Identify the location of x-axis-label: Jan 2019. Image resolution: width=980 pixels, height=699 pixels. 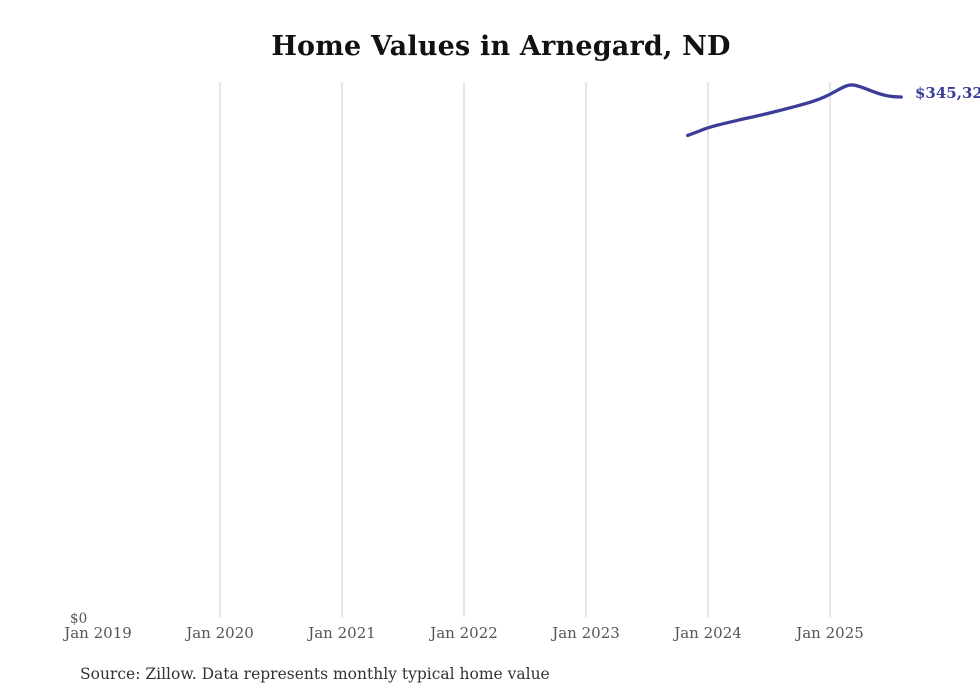
(98, 633).